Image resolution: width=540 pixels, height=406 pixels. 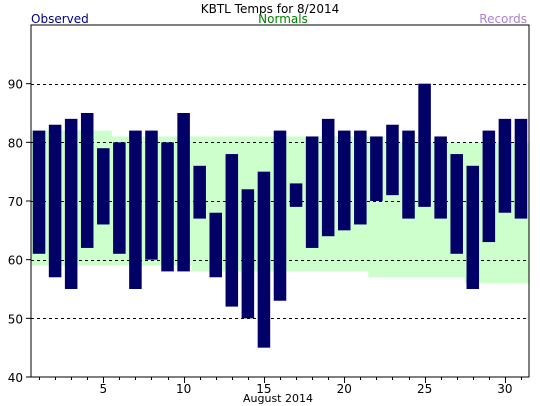 What do you see at coordinates (504, 389) in the screenshot?
I see `x-tick-label: 30` at bounding box center [504, 389].